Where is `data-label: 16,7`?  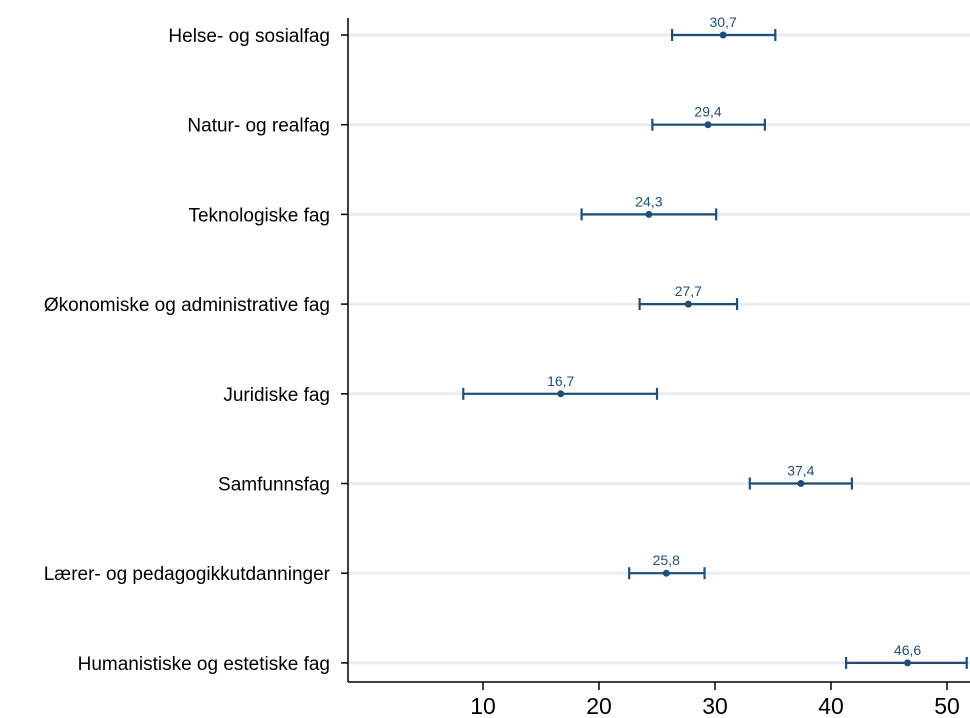
data-label: 16,7 is located at coordinates (560, 381).